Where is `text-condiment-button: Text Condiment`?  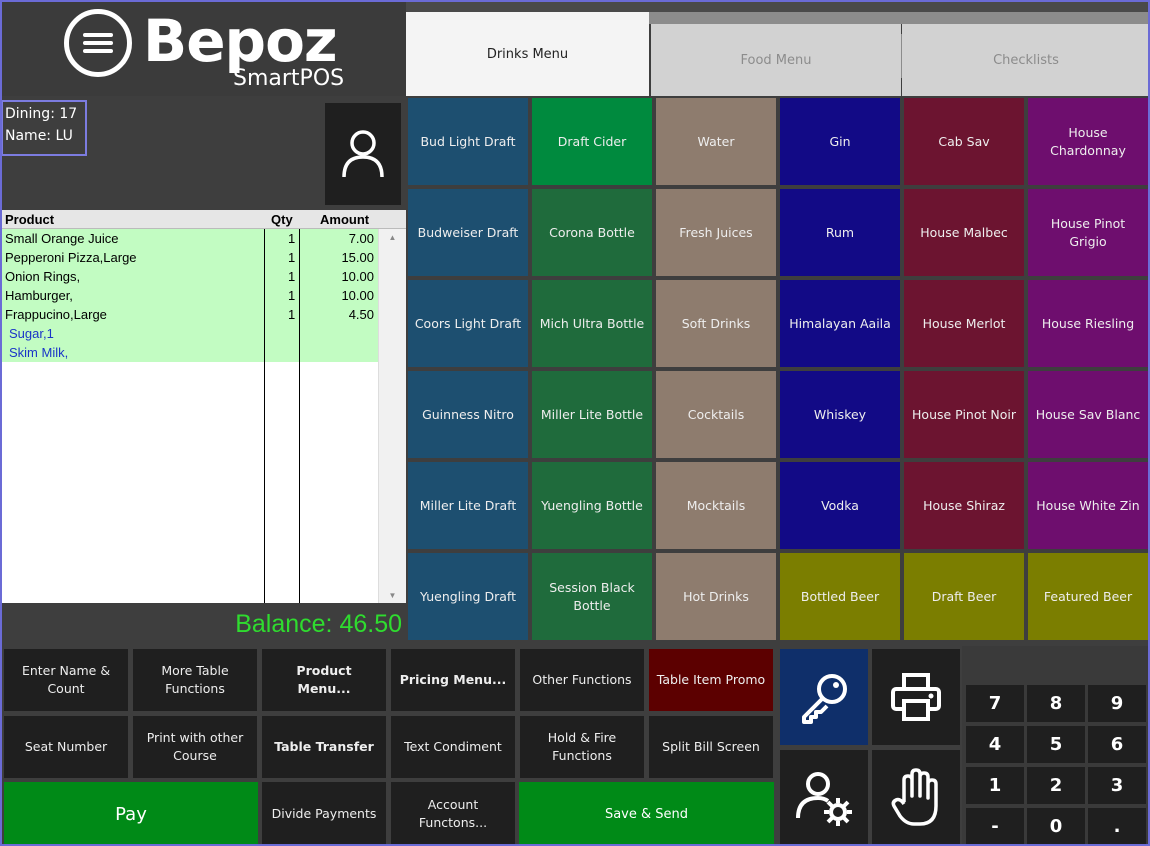 text-condiment-button: Text Condiment is located at coordinates (453, 747).